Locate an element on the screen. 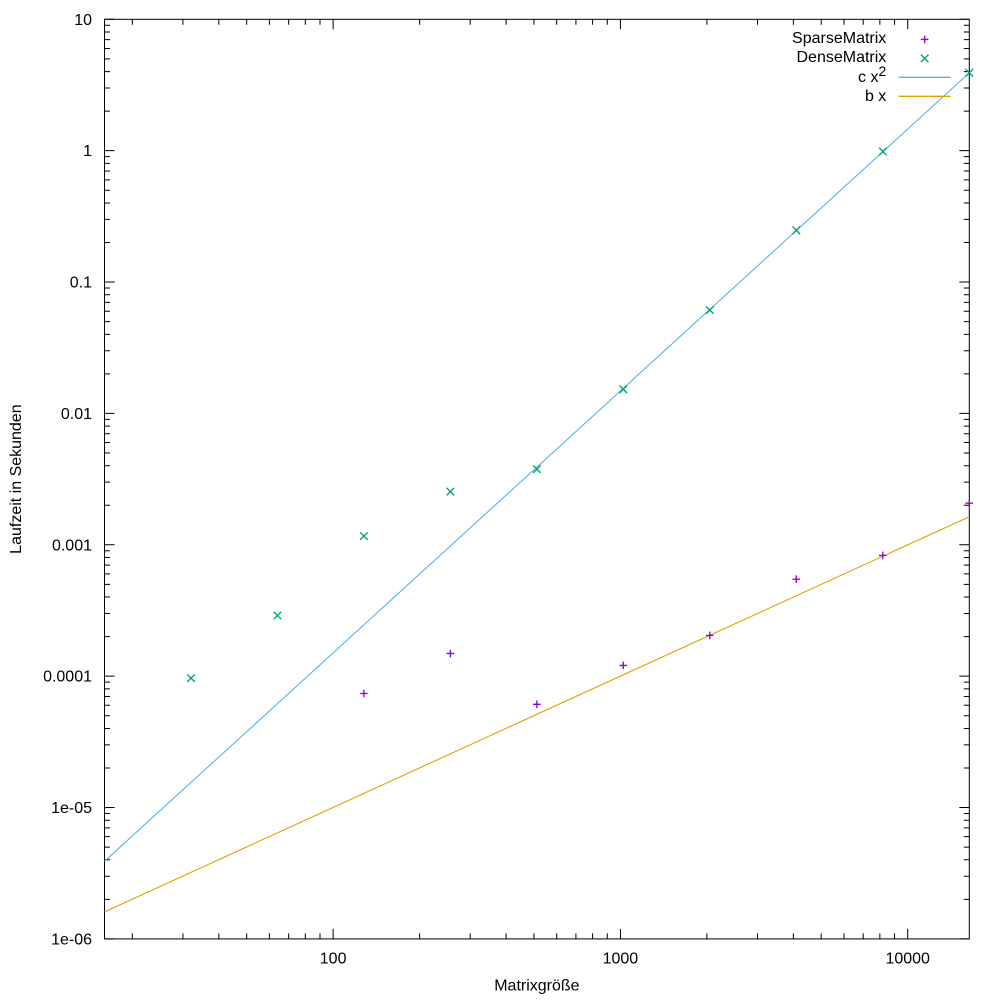 The height and width of the screenshot is (1005, 1000). svg-text: 0.001 is located at coordinates (72, 545).